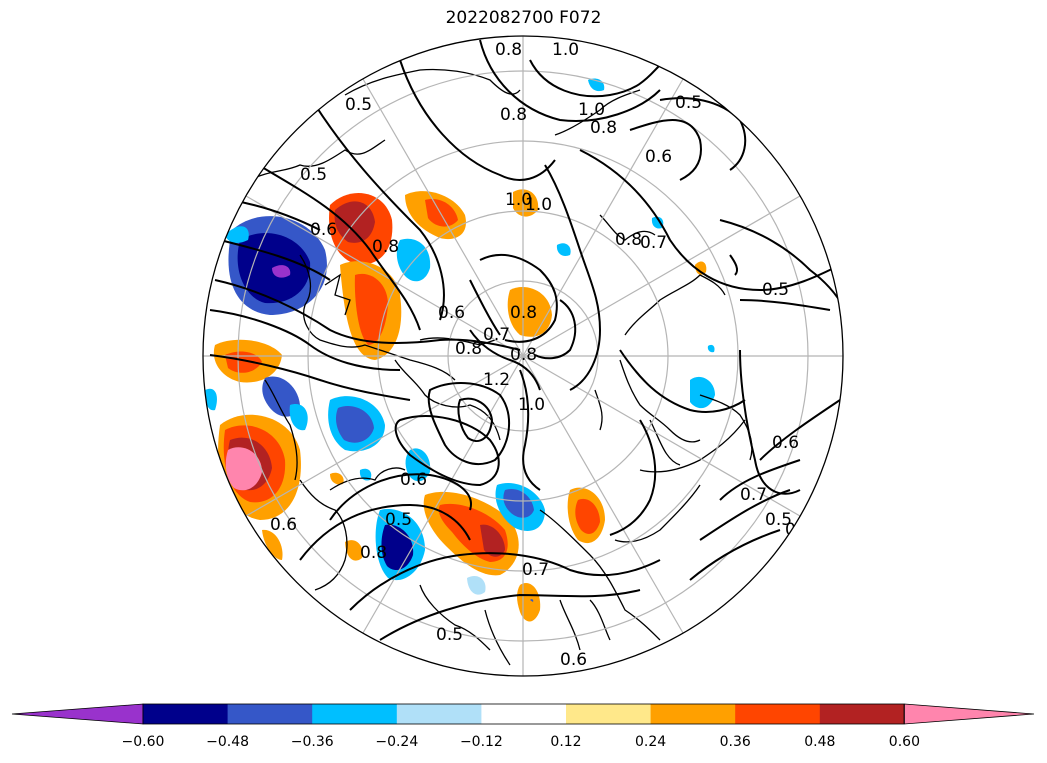 This screenshot has height=763, width=1047. What do you see at coordinates (496, 380) in the screenshot?
I see `contour-label: 1.2` at bounding box center [496, 380].